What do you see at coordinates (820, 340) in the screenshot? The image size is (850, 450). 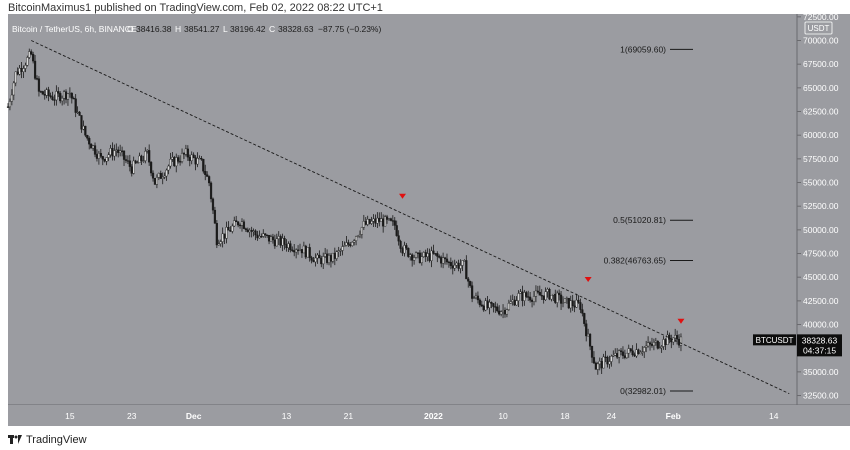 I see `price-tag-value: 38328.63` at bounding box center [820, 340].